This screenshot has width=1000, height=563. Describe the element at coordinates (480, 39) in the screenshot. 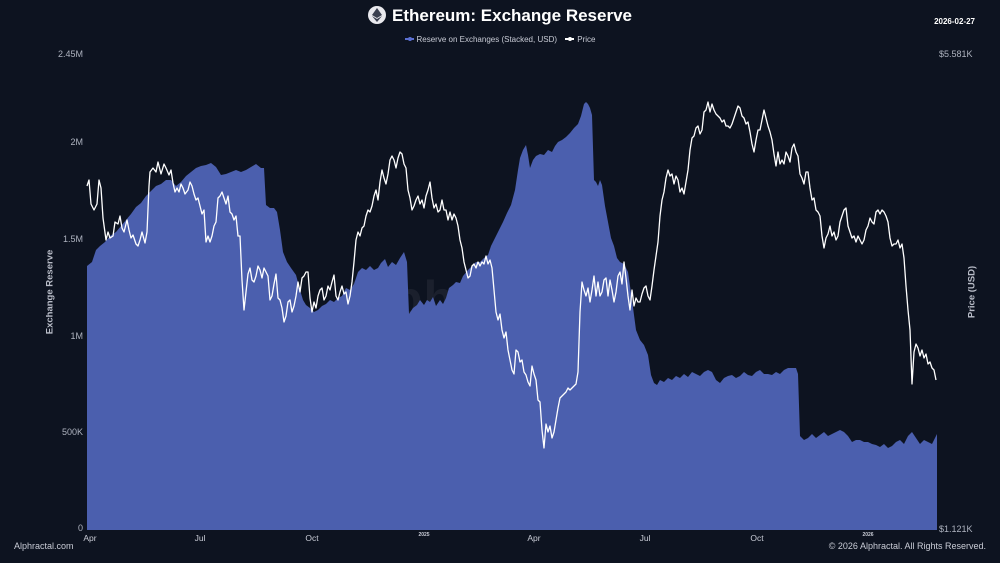

I see `legend-item-reserve: Reserve on Exchanges (Stacked, USD)` at that location.